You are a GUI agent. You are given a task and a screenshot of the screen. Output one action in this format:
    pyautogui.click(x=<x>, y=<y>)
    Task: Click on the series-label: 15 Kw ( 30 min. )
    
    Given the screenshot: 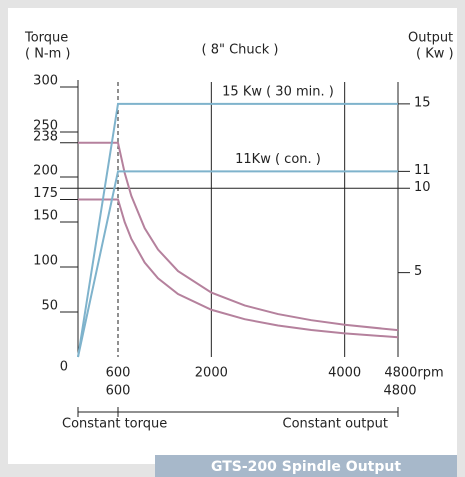 What is the action you would take?
    pyautogui.click(x=278, y=91)
    